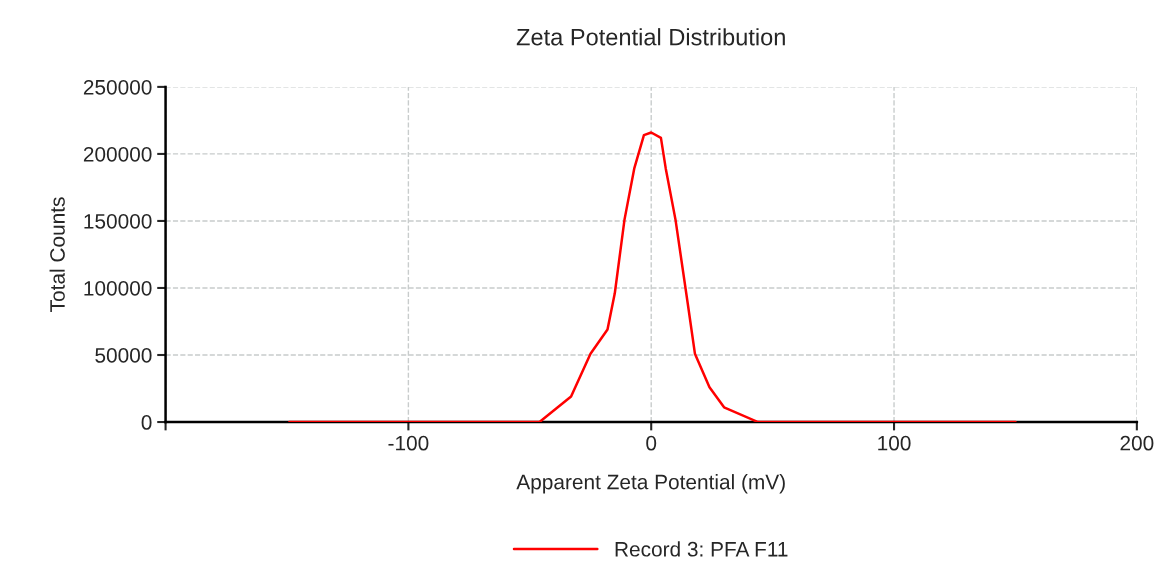 The height and width of the screenshot is (568, 1166). What do you see at coordinates (650, 37) in the screenshot?
I see `chart-title: Zeta Potential Distribution` at bounding box center [650, 37].